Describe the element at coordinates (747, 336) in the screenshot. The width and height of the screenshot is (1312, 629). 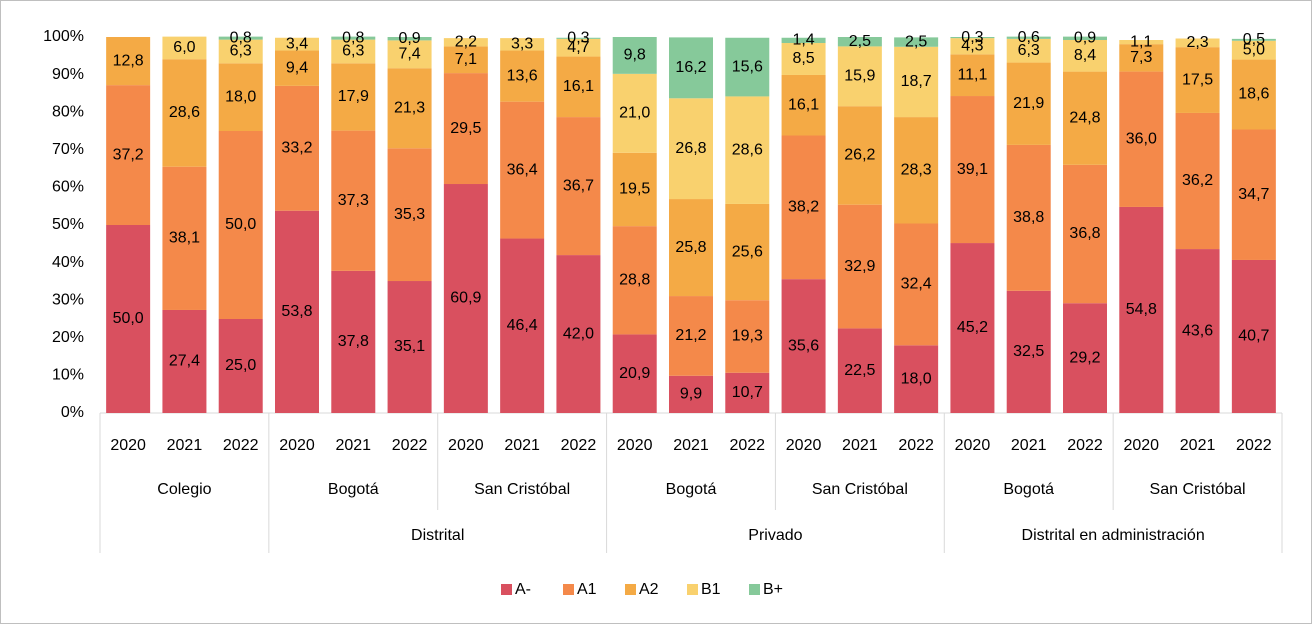
I see `data-label: 19,3` at that location.